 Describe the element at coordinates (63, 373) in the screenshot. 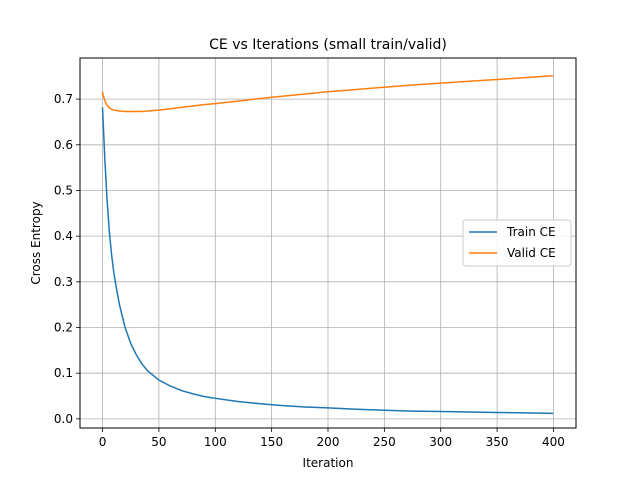

I see `y-tick-label: 0.1` at that location.